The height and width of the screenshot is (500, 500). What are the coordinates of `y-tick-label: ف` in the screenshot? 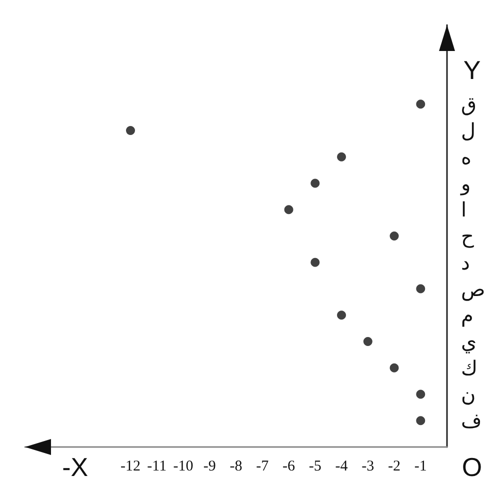 It's located at (471, 420).